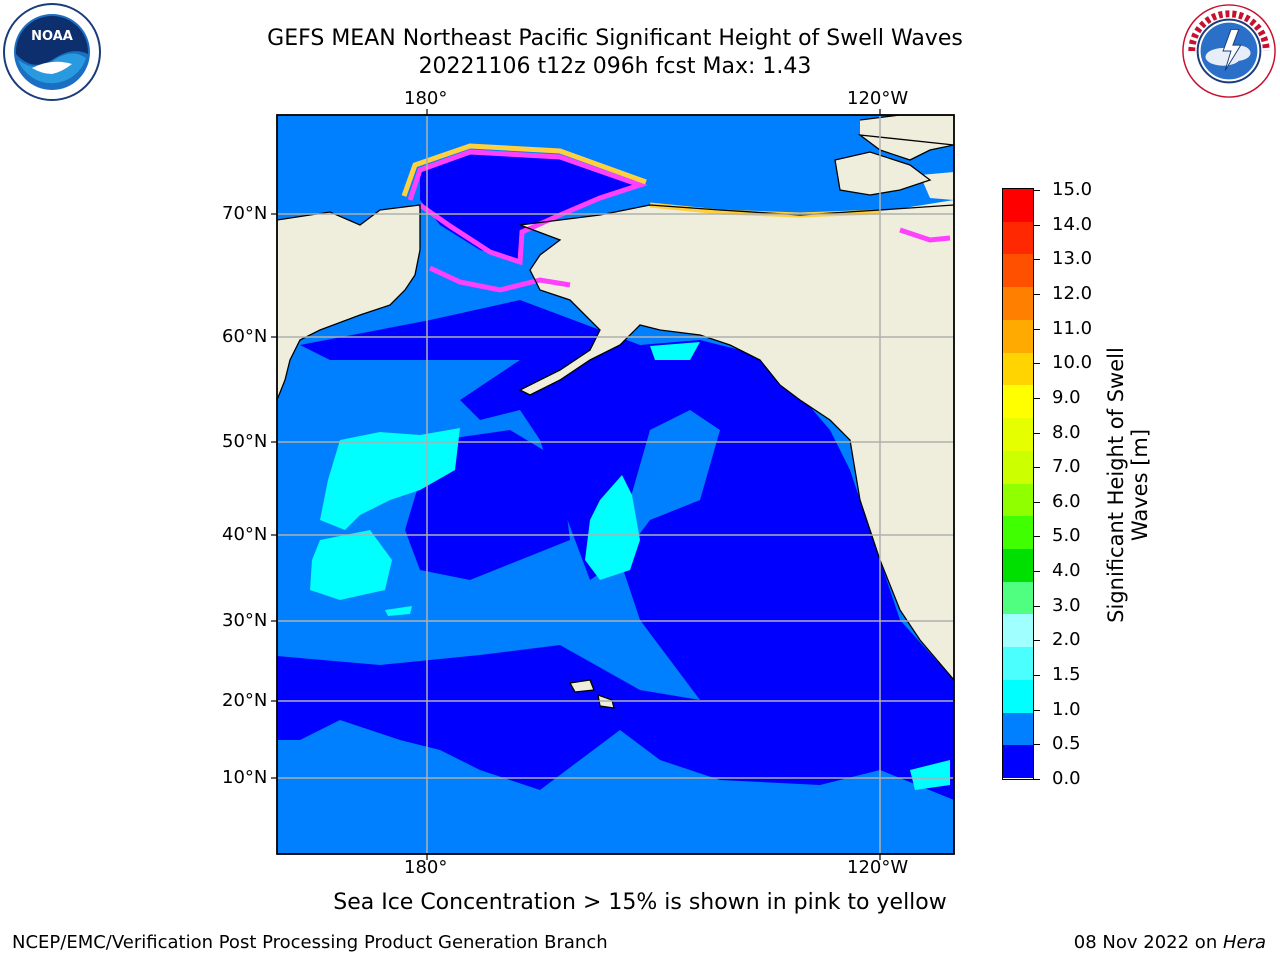 This screenshot has height=960, width=1280. I want to click on colorbar-tick-label: 0.0, so click(1066, 778).